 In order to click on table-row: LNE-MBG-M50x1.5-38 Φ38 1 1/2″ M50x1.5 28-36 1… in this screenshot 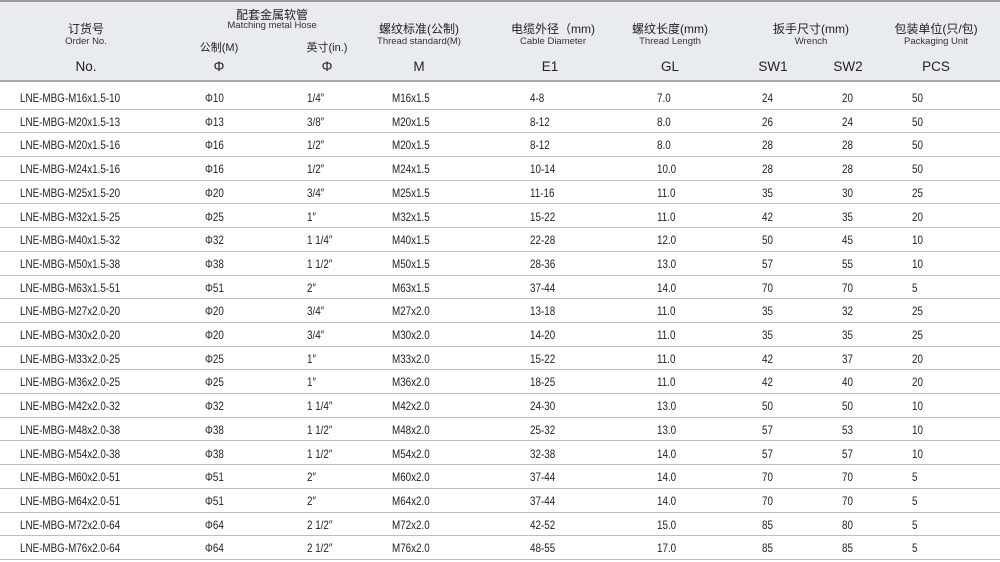, I will do `click(500, 264)`.